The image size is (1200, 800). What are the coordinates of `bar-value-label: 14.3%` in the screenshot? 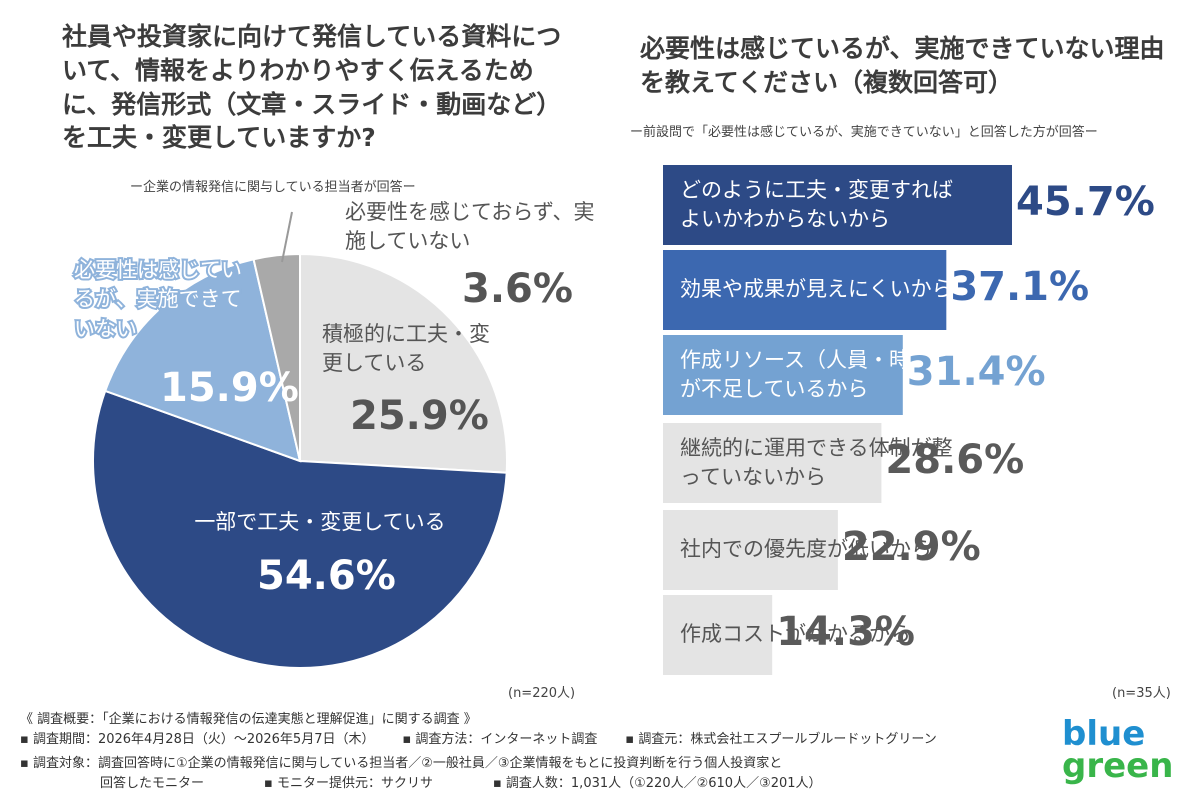 It's located at (845, 632).